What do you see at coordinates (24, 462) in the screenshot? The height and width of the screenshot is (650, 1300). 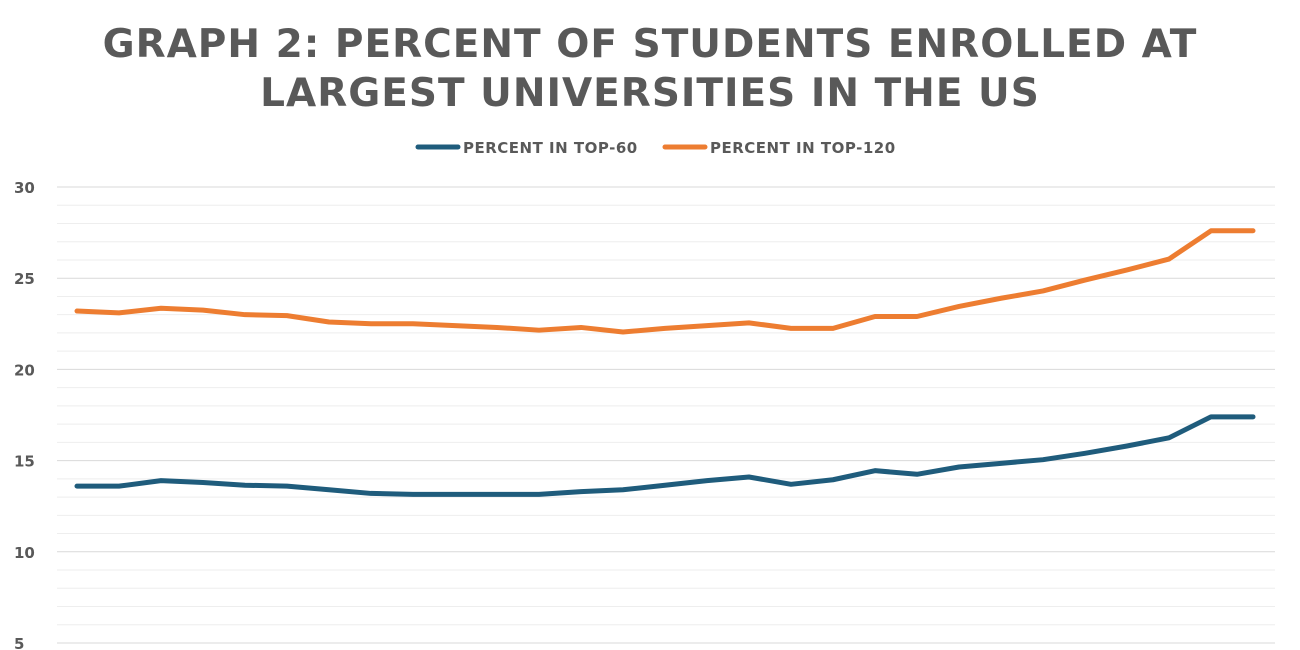 I see `y-tick-label-15: 15` at bounding box center [24, 462].